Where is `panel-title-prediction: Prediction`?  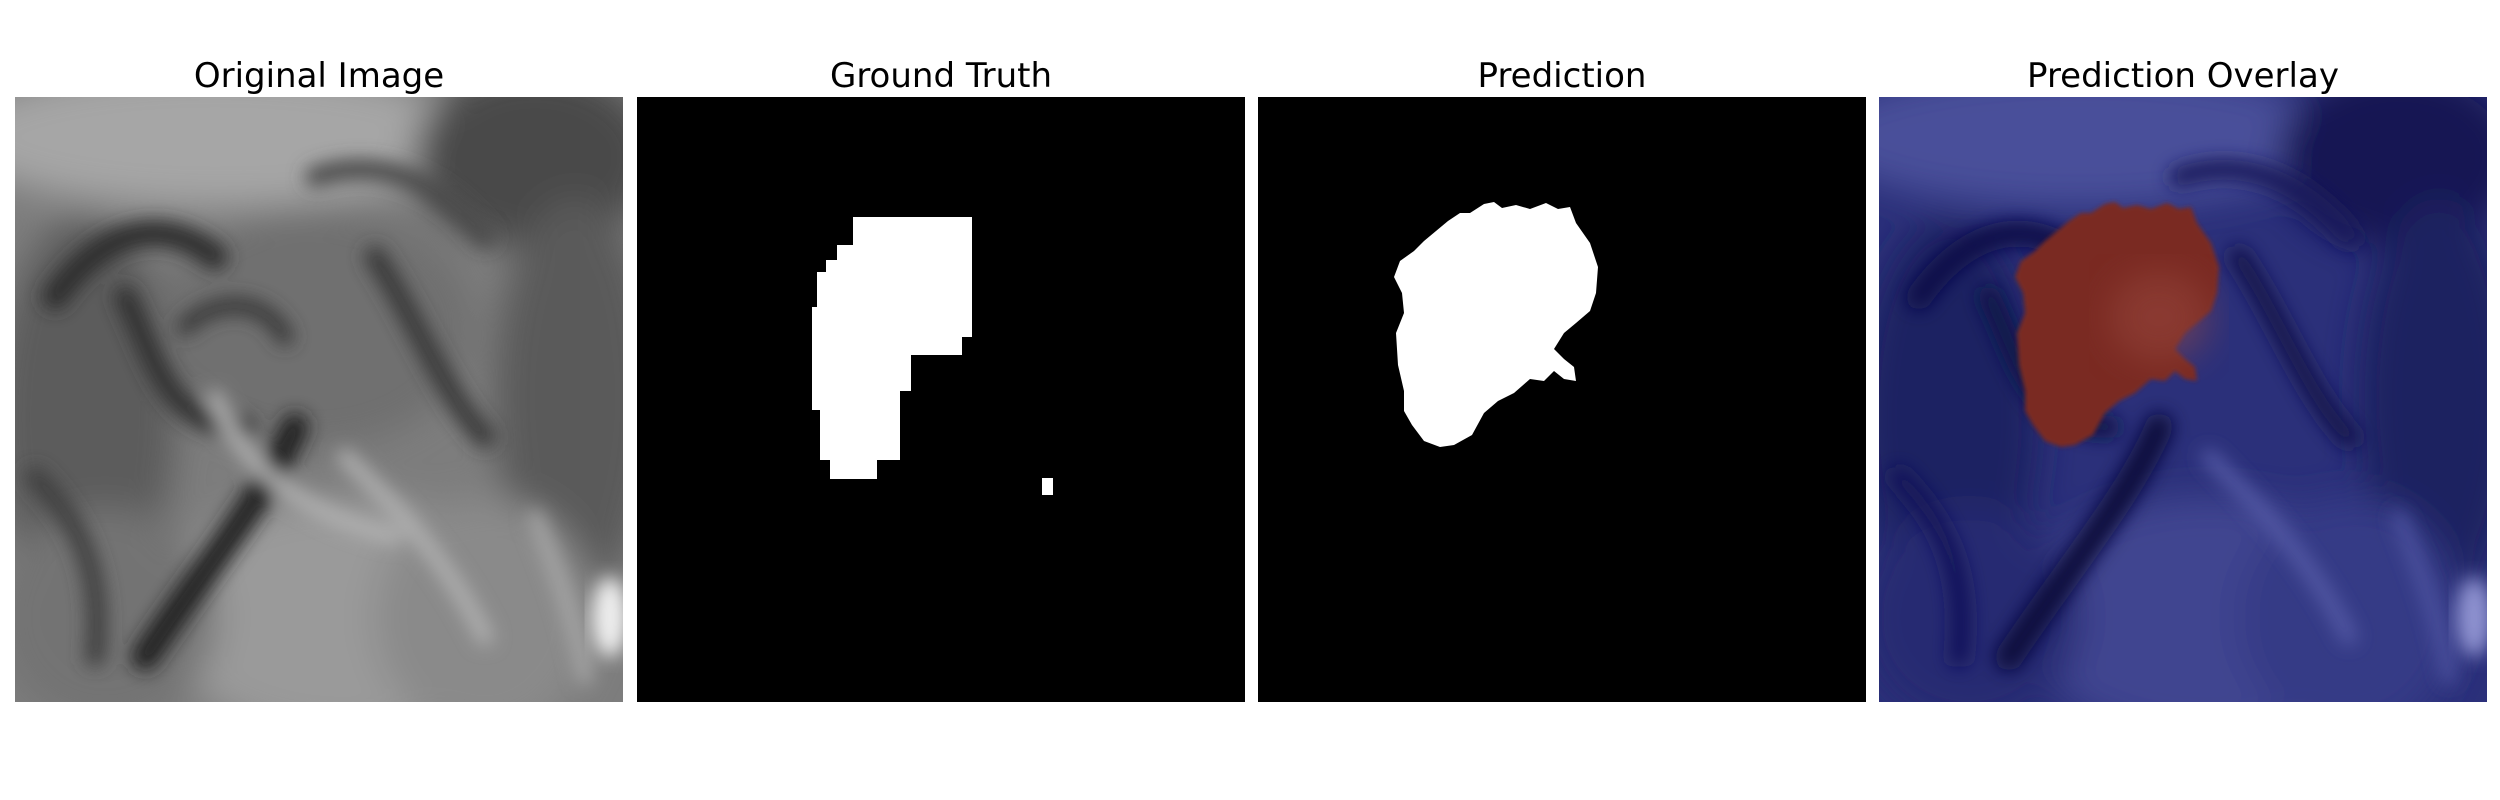 panel-title-prediction: Prediction is located at coordinates (1562, 76).